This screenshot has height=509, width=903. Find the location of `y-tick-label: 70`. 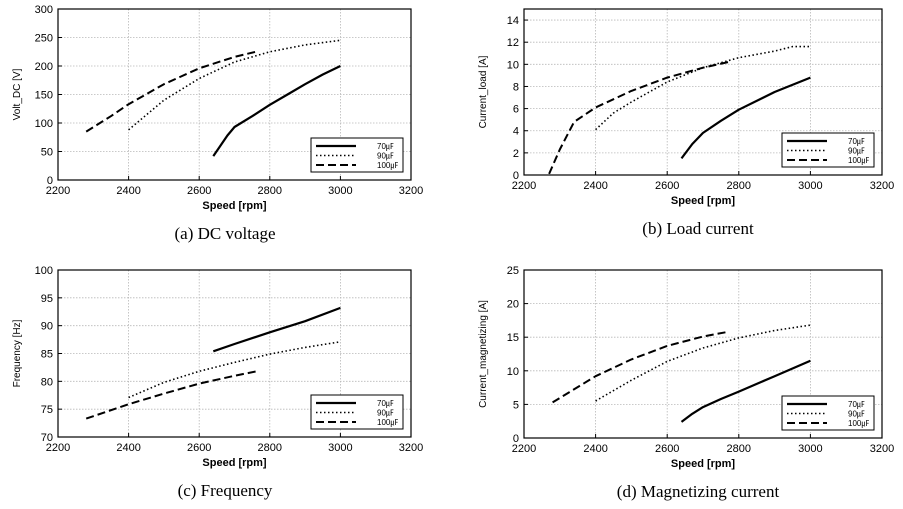

y-tick-label: 70 is located at coordinates (47, 438).